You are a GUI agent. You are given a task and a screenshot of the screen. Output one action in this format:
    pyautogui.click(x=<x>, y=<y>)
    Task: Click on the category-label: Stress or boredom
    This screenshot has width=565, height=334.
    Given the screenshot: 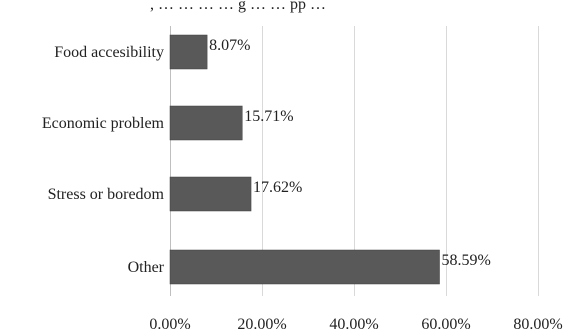 What is the action you would take?
    pyautogui.click(x=106, y=194)
    